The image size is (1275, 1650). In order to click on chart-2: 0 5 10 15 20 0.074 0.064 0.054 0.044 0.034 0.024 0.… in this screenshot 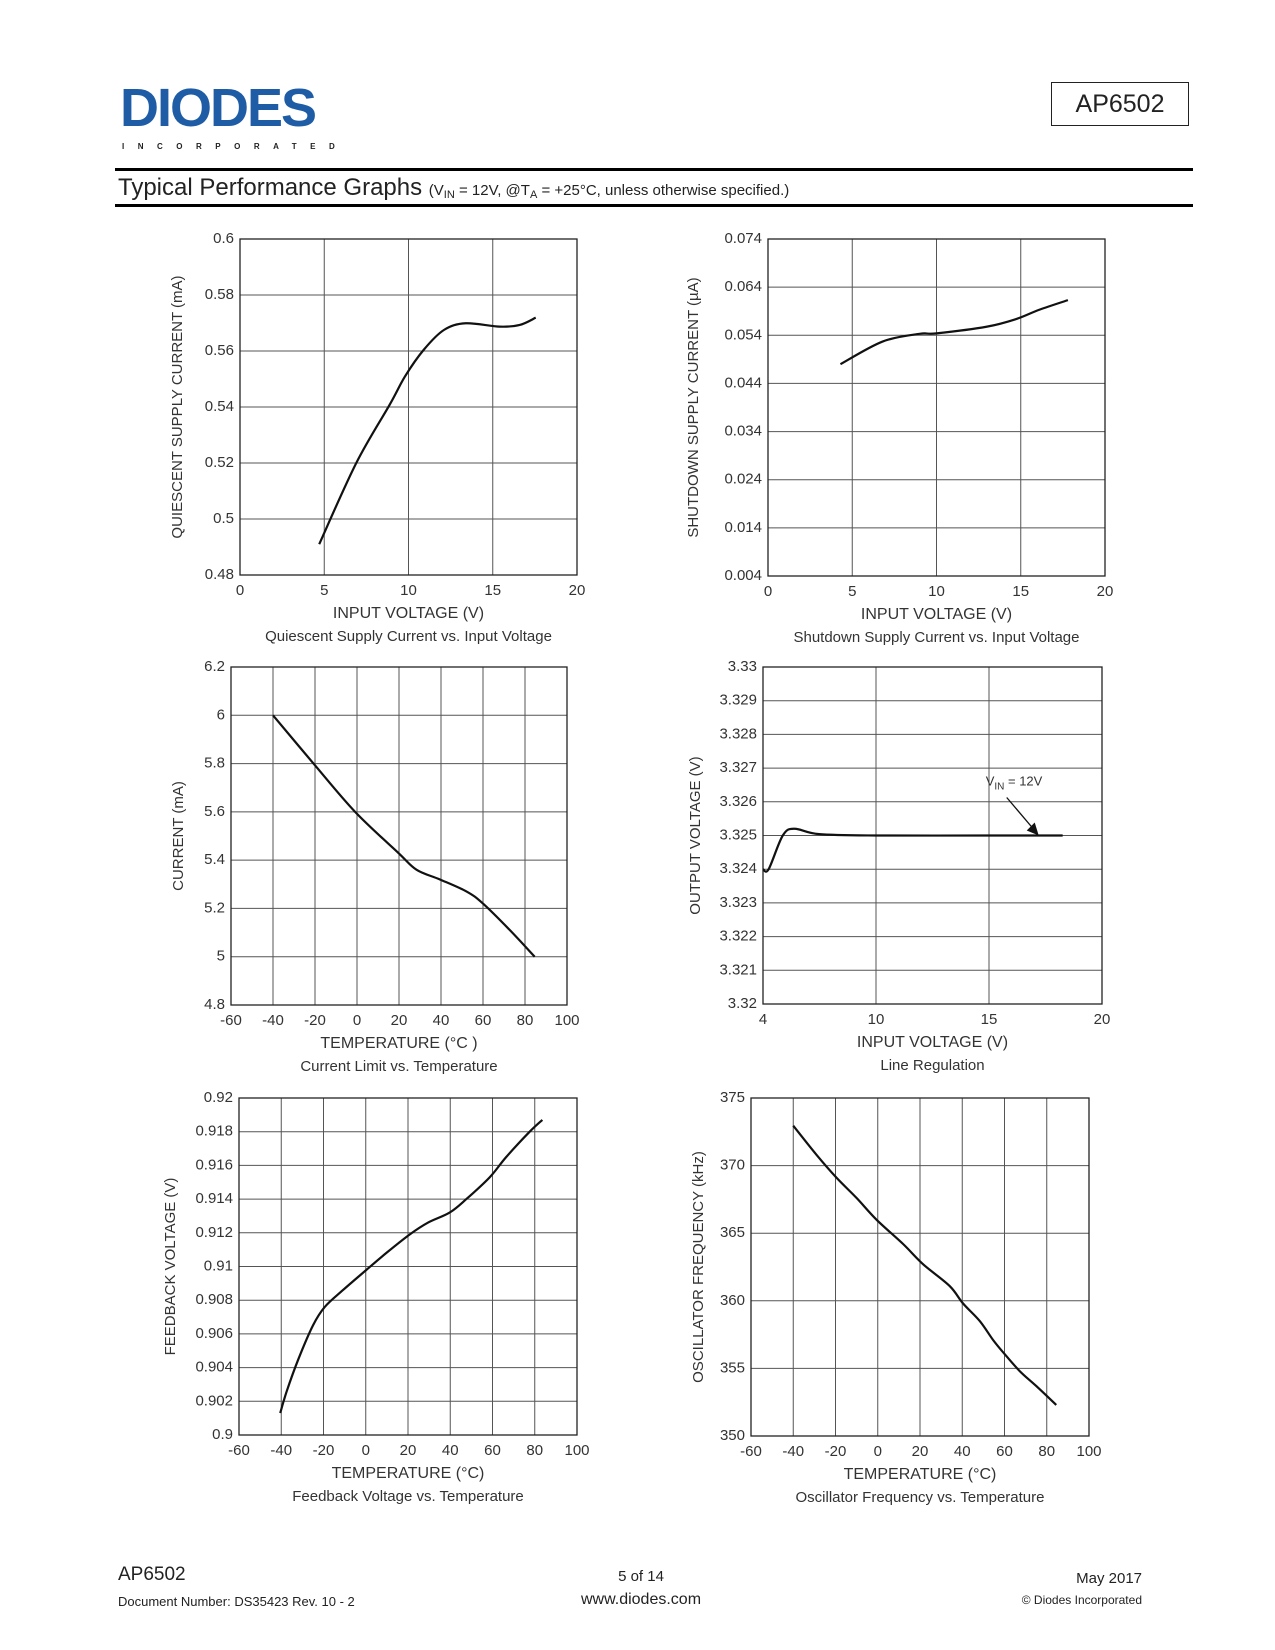, I will do `click(899, 438)`.